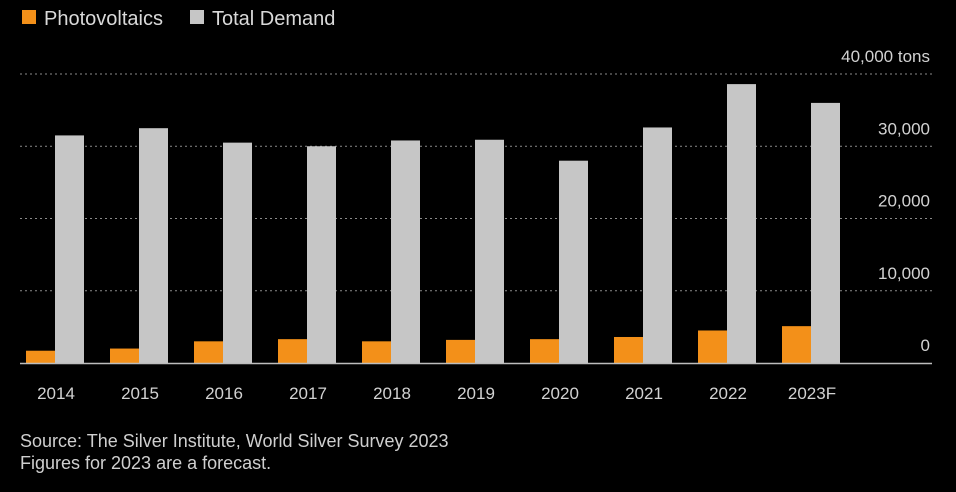 This screenshot has height=492, width=956. I want to click on y-tick-label: 30,000, so click(904, 128).